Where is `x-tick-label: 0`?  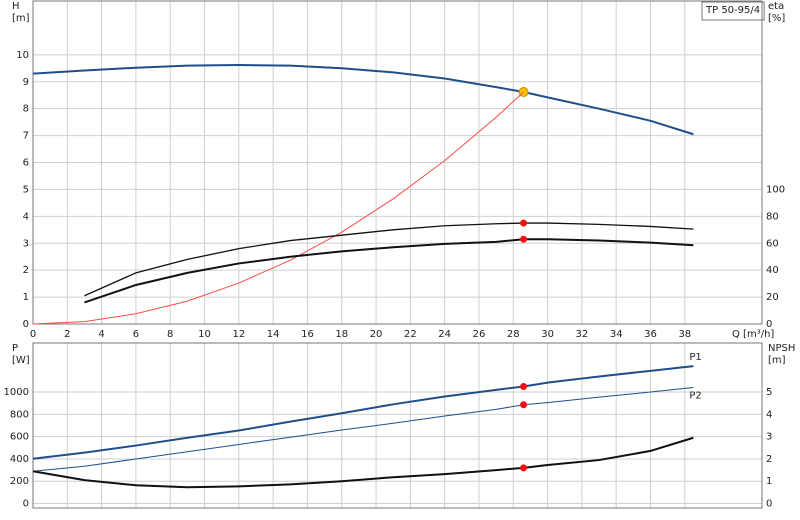 x-tick-label: 0 is located at coordinates (33, 334).